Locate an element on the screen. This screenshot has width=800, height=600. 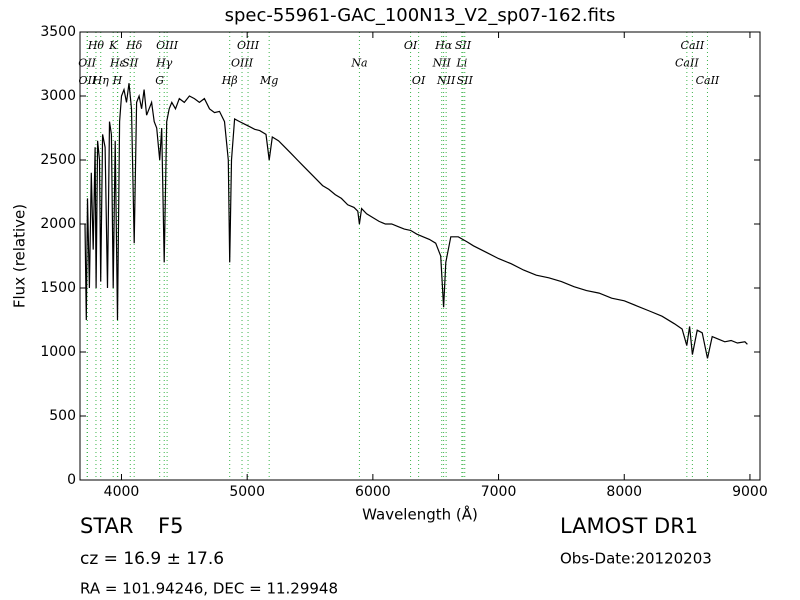
annotation-label: Hα is located at coordinates (443, 45).